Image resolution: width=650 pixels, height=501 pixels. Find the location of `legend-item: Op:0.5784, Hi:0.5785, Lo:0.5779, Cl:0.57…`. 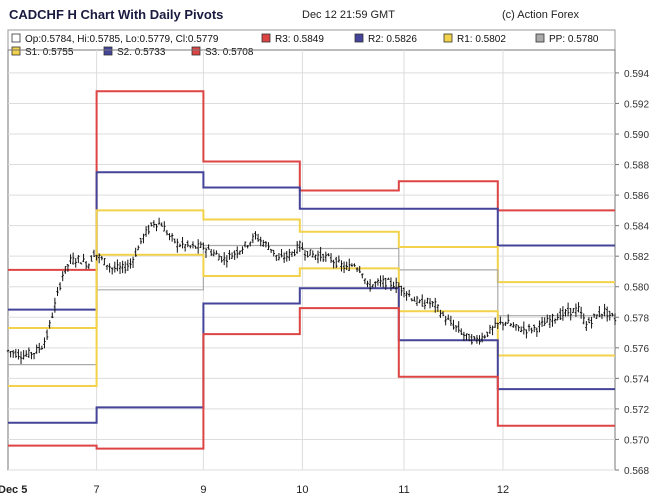

legend-item: Op:0.5784, Hi:0.5785, Lo:0.5779, Cl:0.57… is located at coordinates (122, 39).